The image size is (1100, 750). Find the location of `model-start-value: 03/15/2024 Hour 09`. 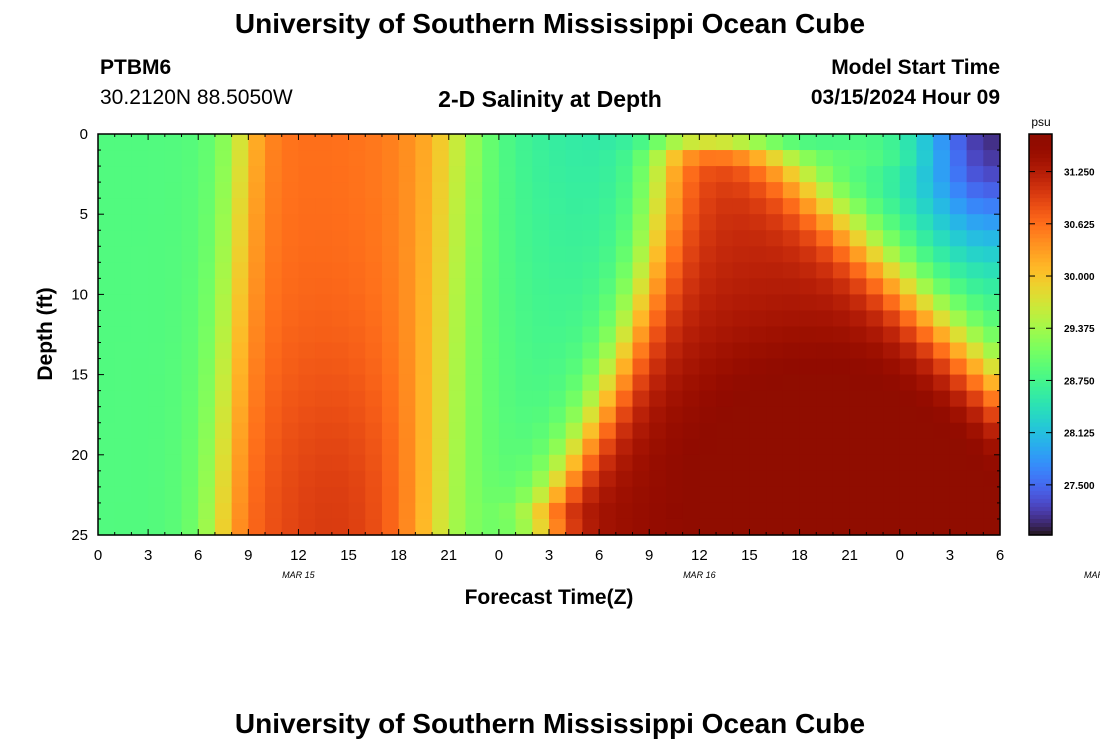

model-start-value: 03/15/2024 Hour 09 is located at coordinates (905, 97).